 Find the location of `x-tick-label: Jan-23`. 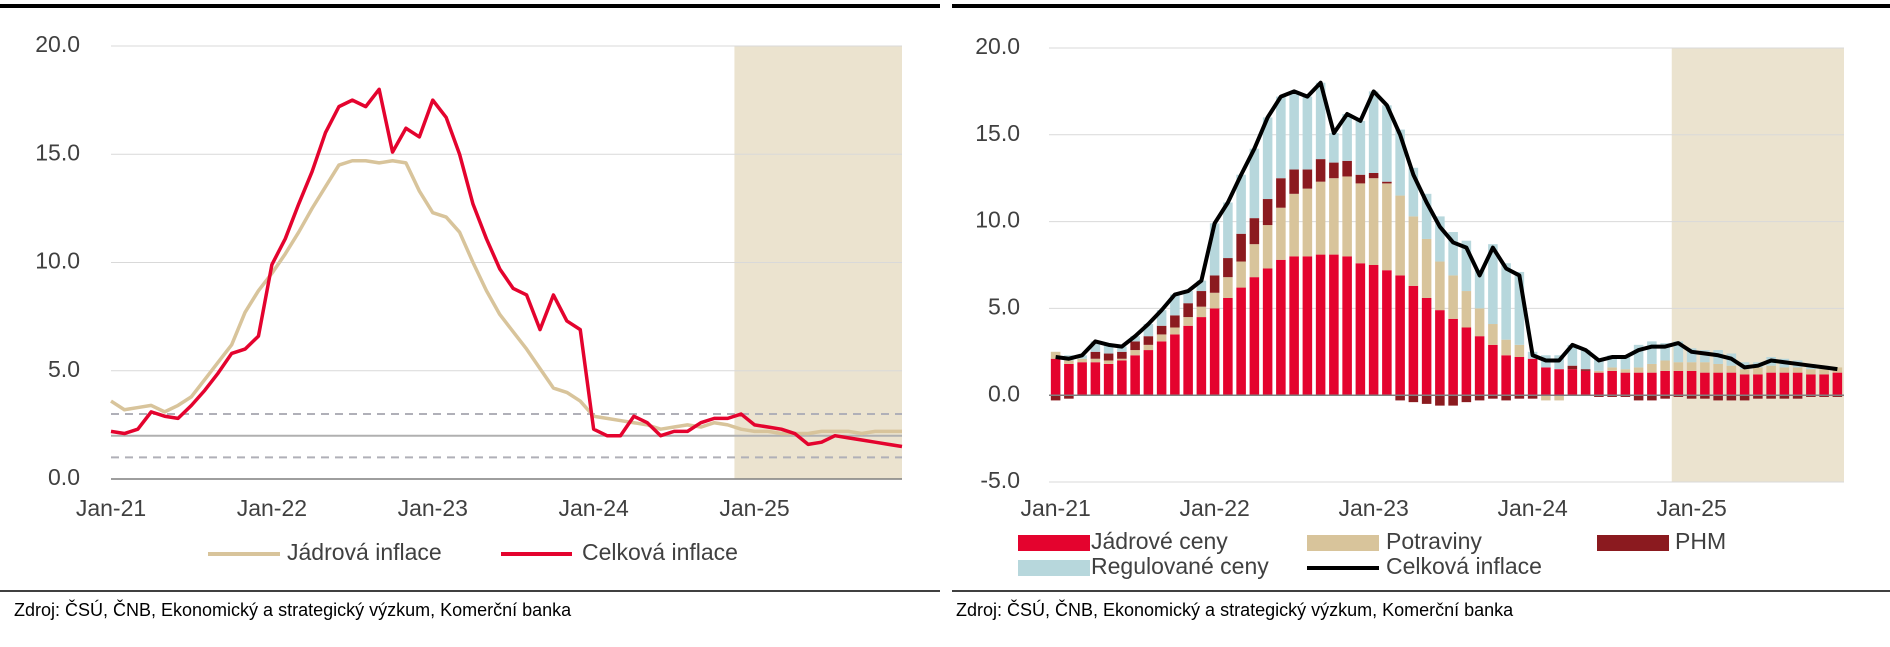

x-tick-label: Jan-23 is located at coordinates (1373, 508).